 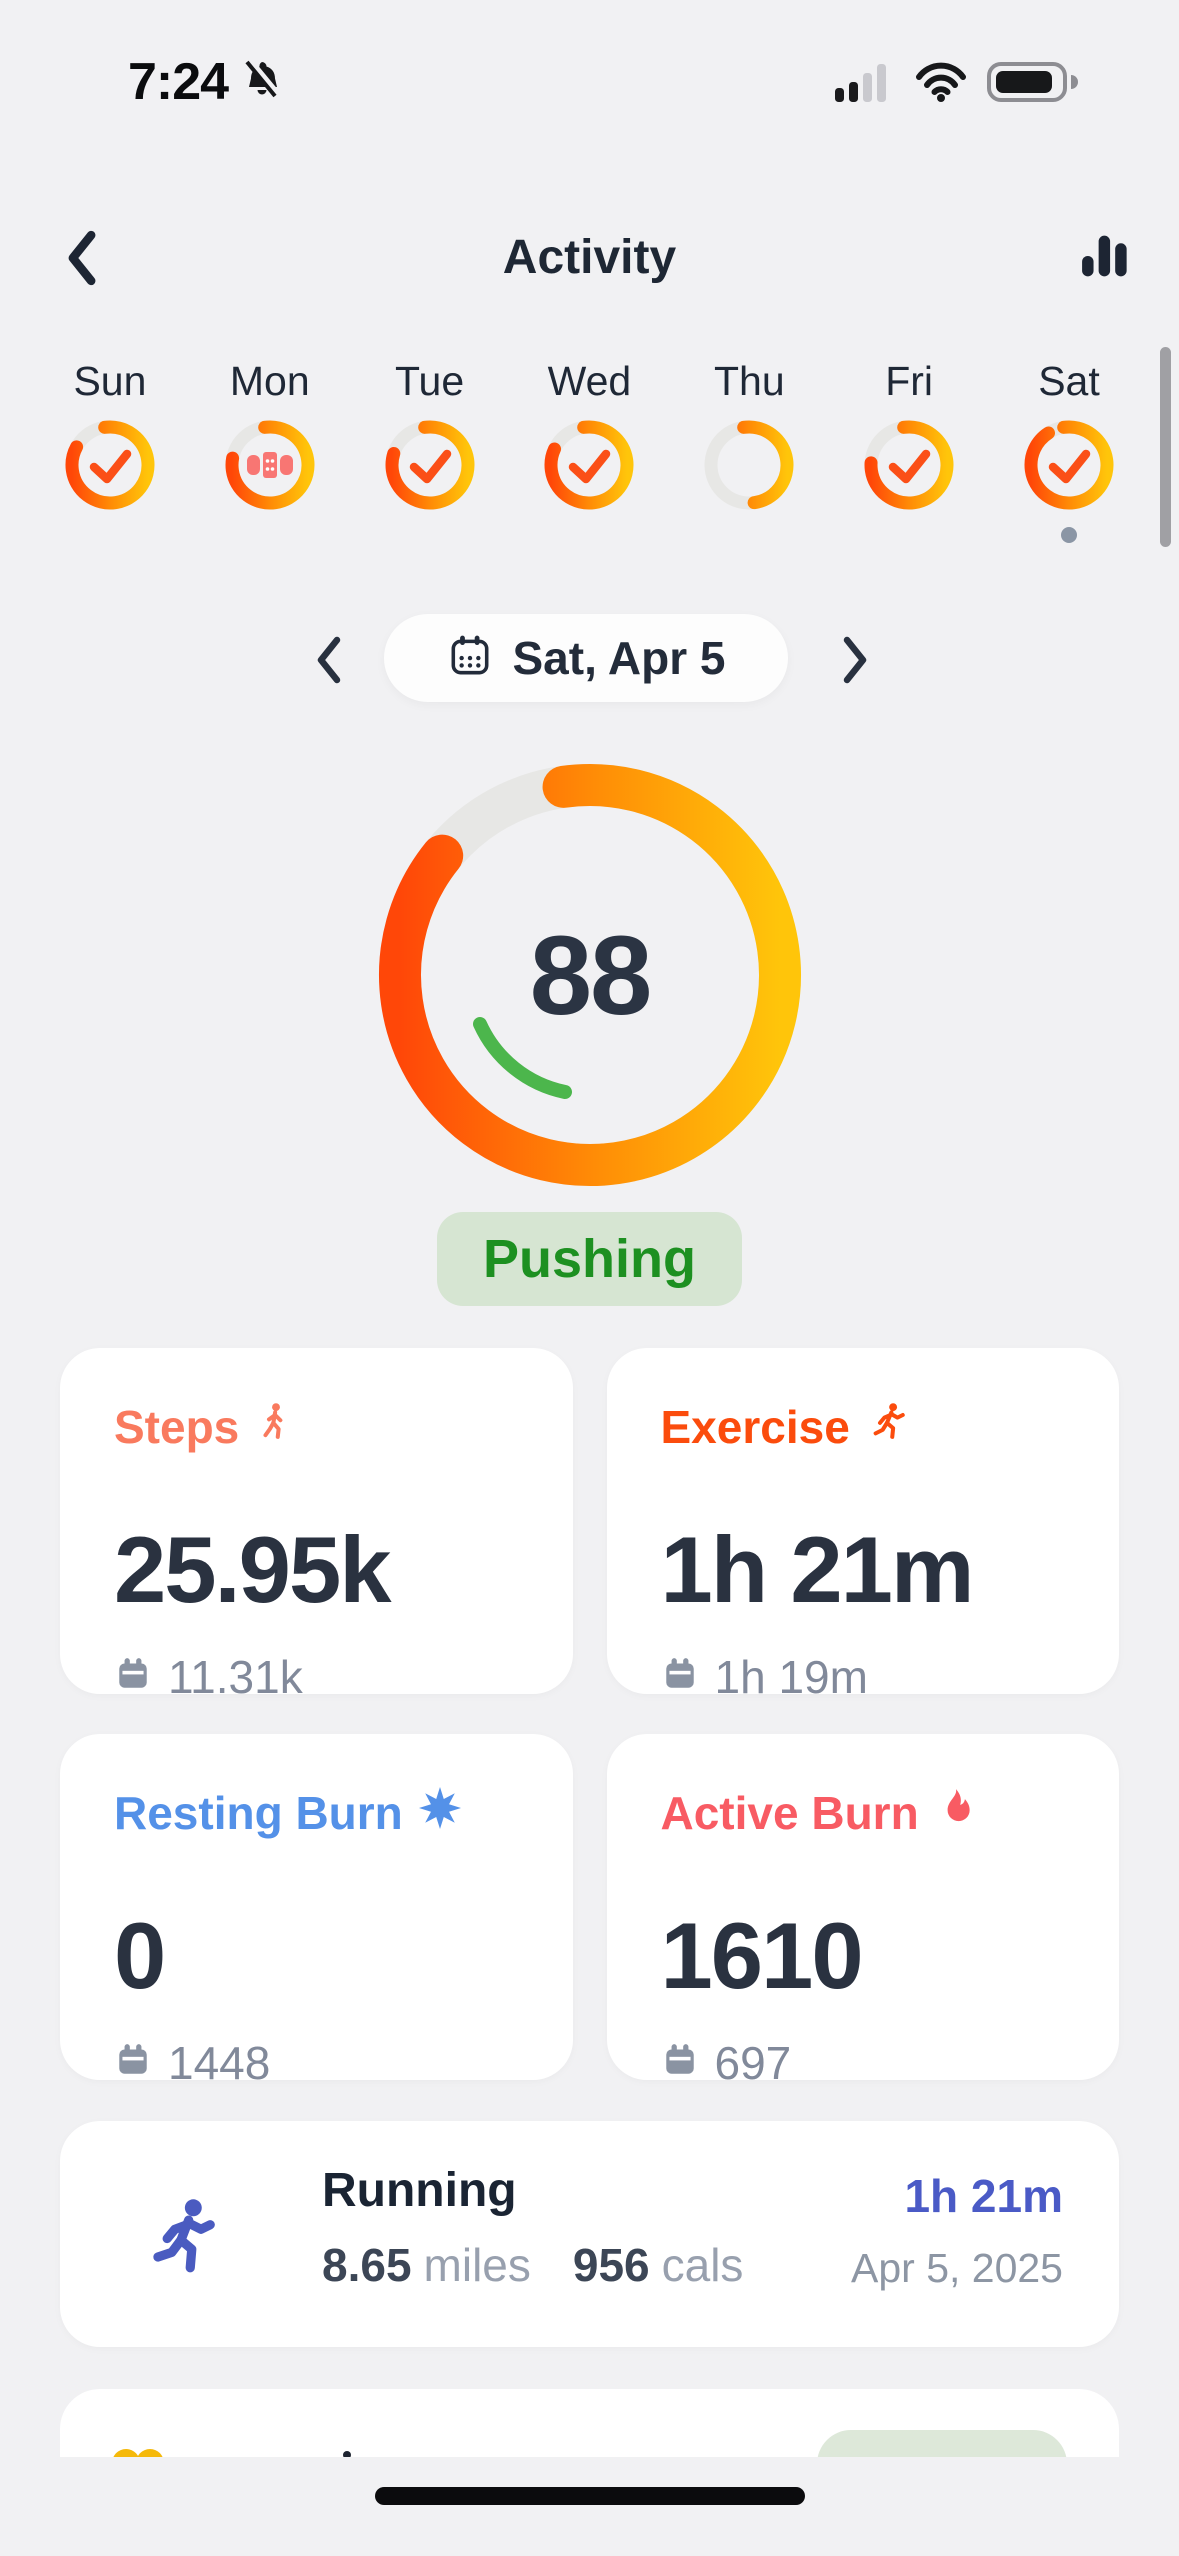 What do you see at coordinates (589, 84) in the screenshot?
I see `status-bar: 7:24` at bounding box center [589, 84].